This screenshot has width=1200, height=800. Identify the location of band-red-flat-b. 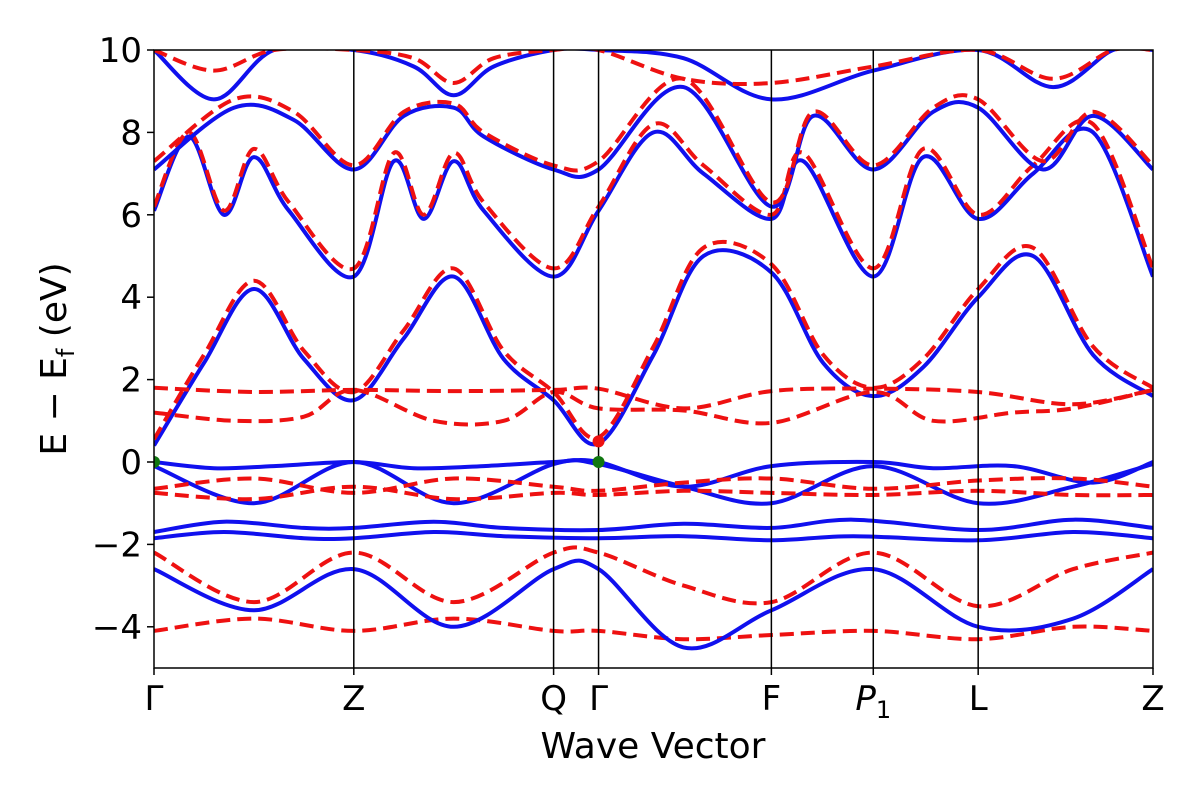
(653, 407).